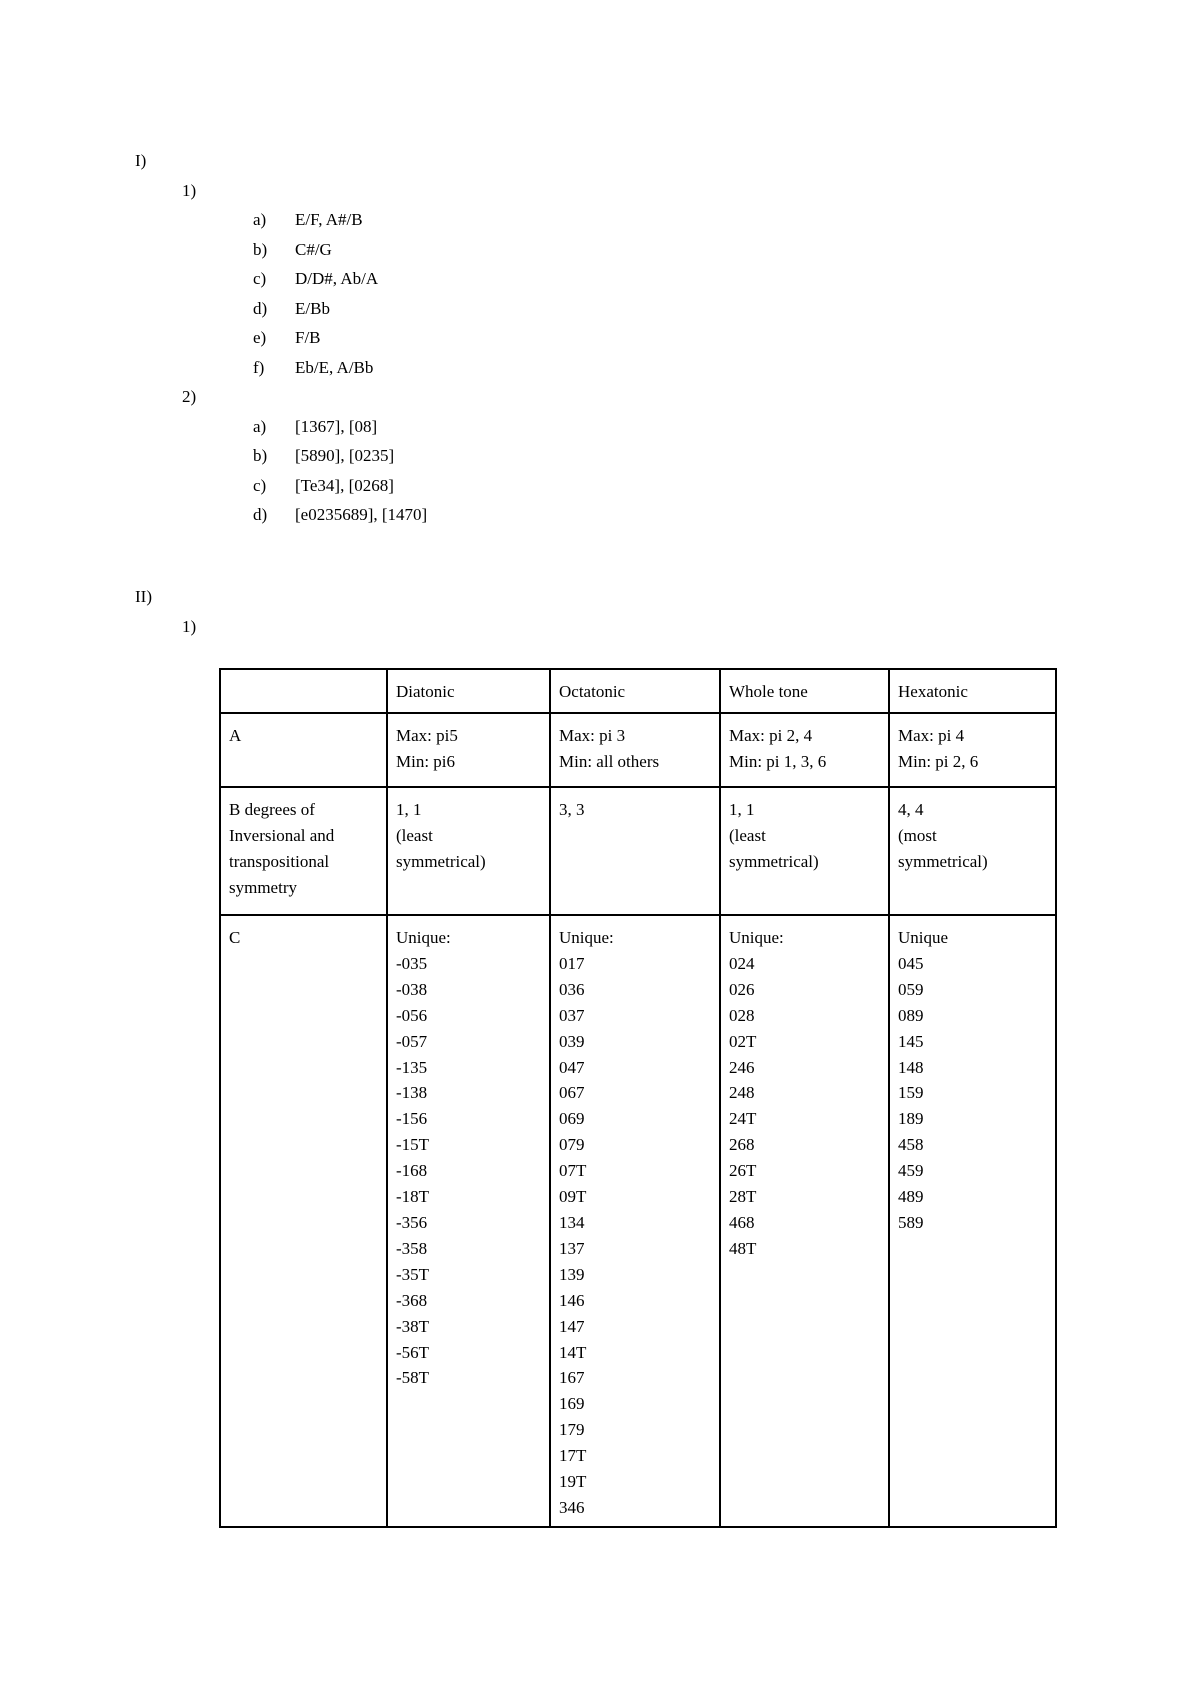 This screenshot has height=1694, width=1200. Describe the element at coordinates (281, 427) in the screenshot. I see `outline-line: a) [1367], [08]` at that location.